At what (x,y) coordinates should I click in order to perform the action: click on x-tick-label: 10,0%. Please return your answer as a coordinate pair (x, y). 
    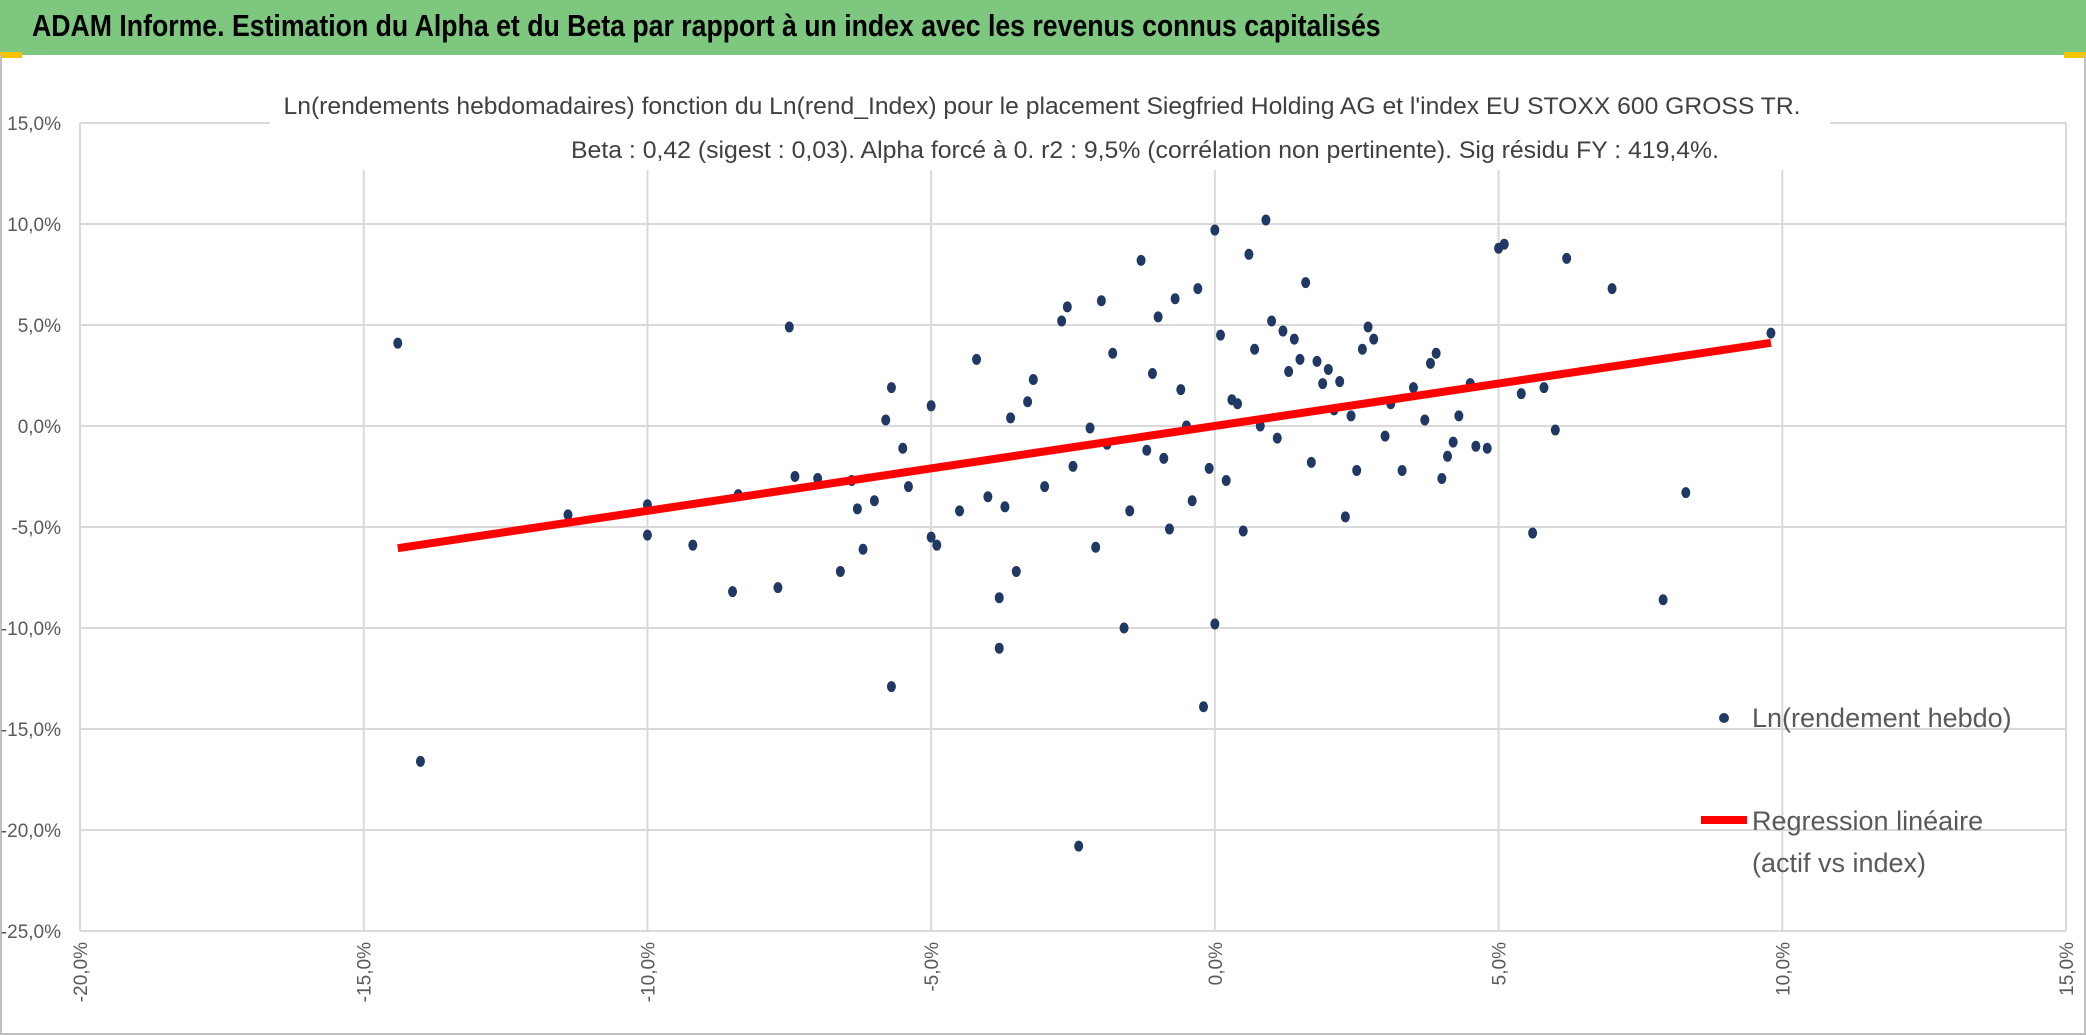
    Looking at the image, I should click on (1783, 969).